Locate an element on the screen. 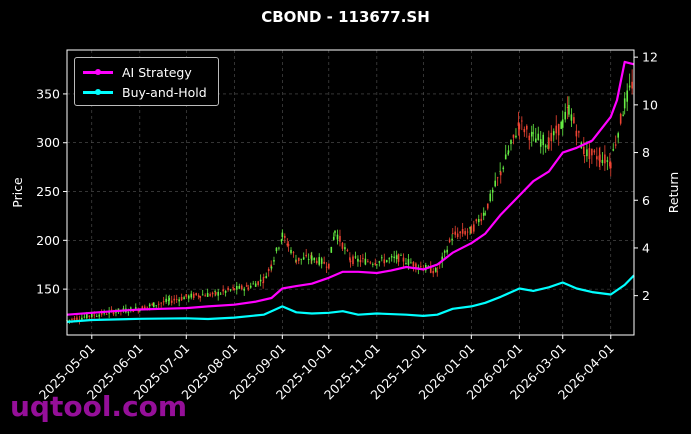  y-right-tick-label-5: 12 is located at coordinates (650, 57).